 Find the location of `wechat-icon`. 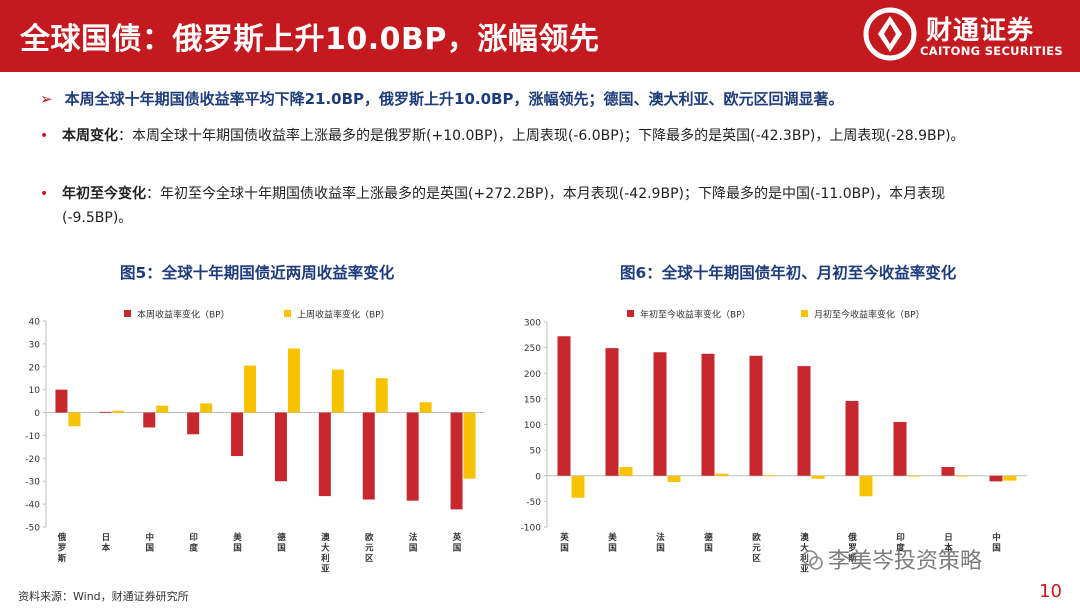

wechat-icon is located at coordinates (812, 560).